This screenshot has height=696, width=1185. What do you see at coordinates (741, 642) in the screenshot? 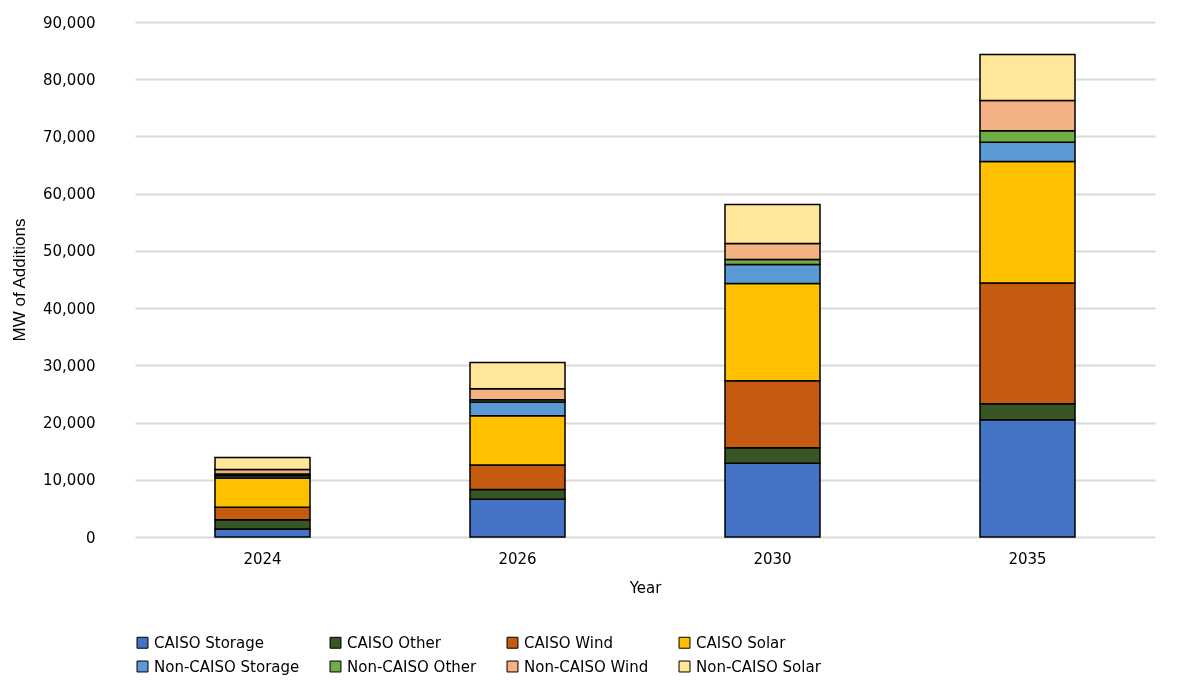
I see `legend-label: CAISO Solar` at bounding box center [741, 642].